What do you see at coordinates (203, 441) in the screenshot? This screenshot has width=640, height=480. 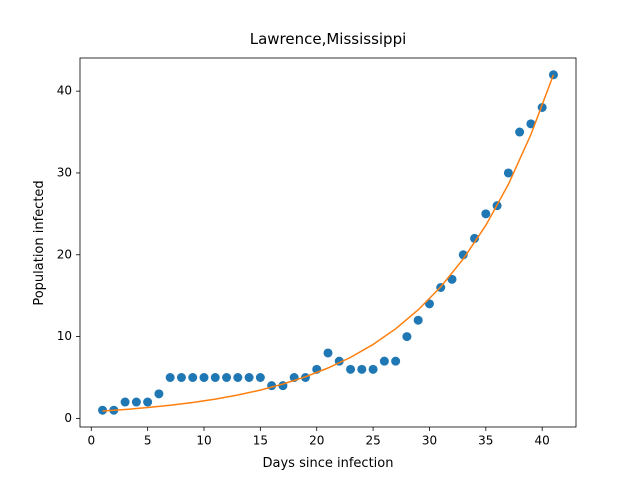 I see `x-tick-label: 10` at bounding box center [203, 441].